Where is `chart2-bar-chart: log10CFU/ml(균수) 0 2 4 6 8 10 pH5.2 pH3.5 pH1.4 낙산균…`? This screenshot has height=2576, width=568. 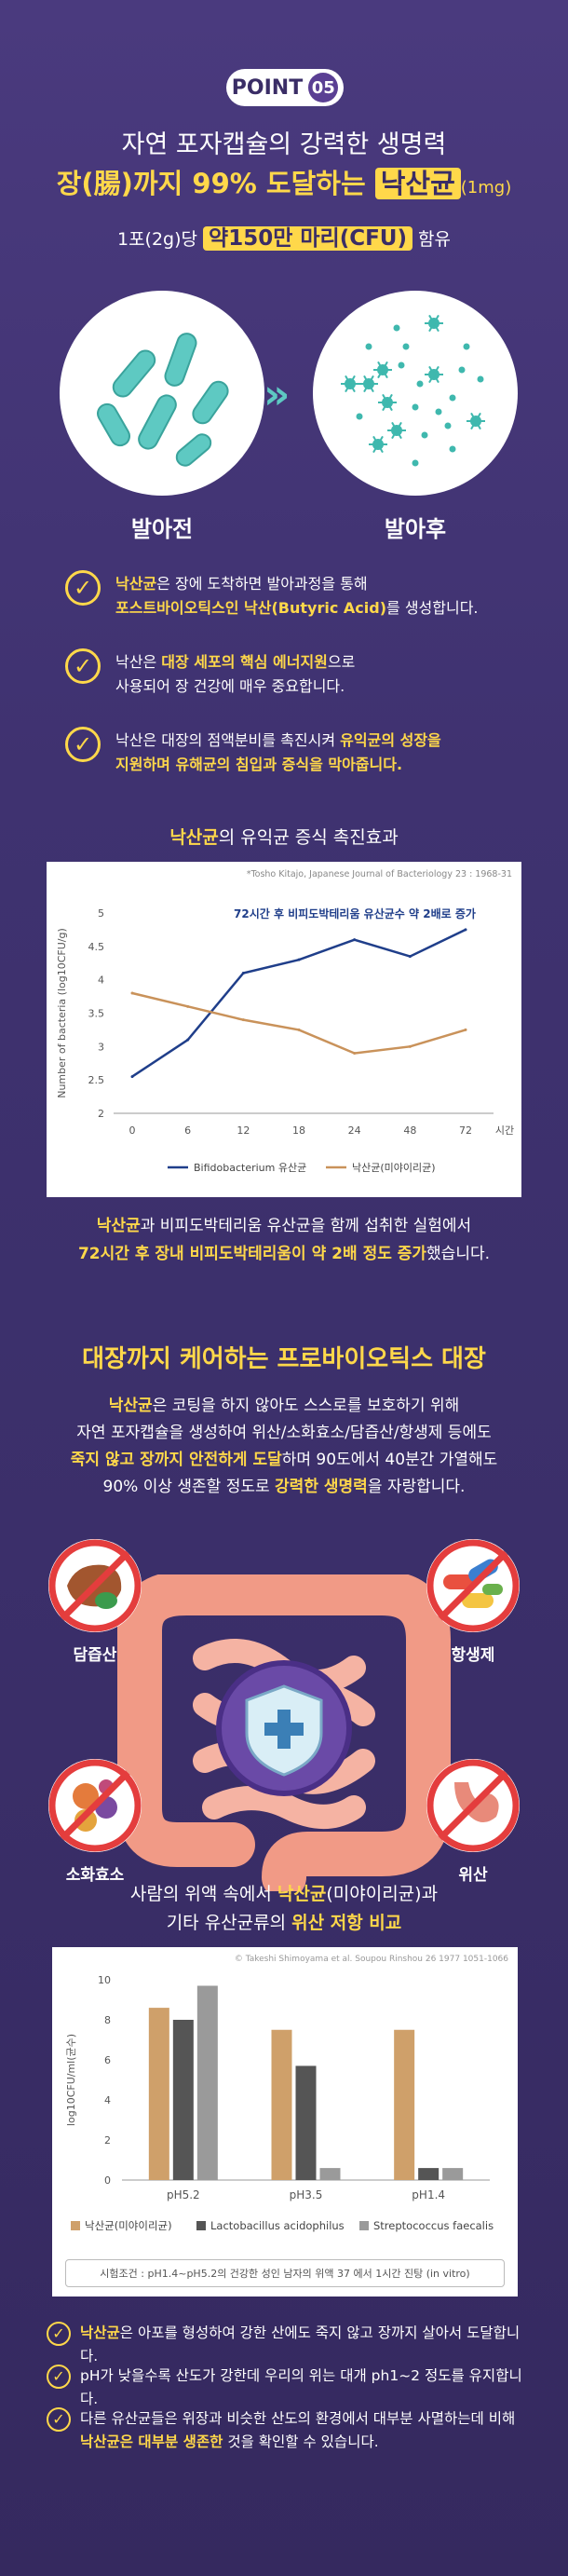
chart2-bar-chart: log10CFU/ml(균수) 0 2 4 6 8 10 pH5.2 pH3.5 pH1.4 낙산균… is located at coordinates (279, 2103).